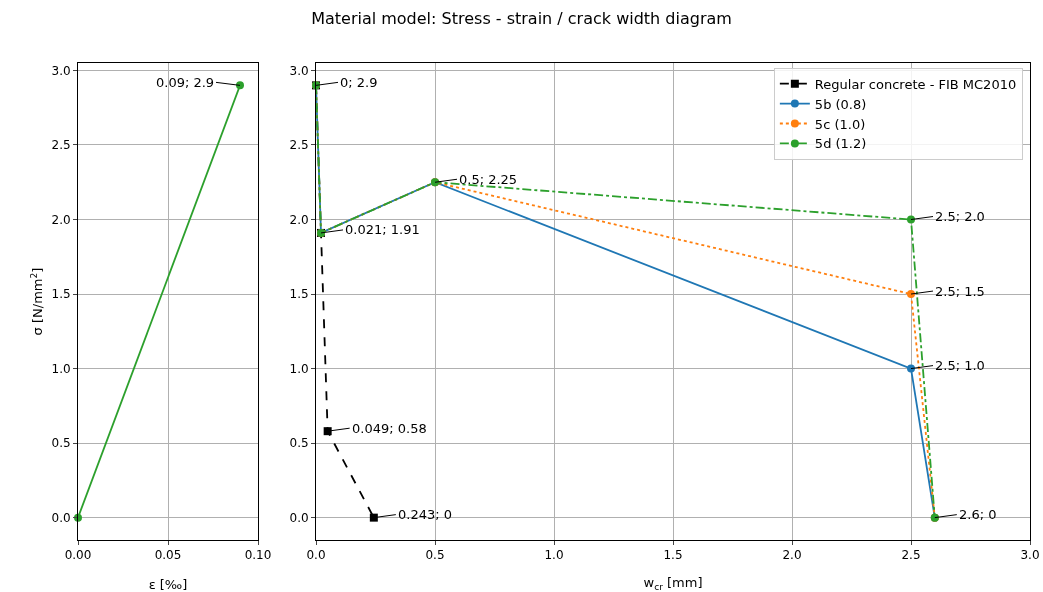 The width and height of the screenshot is (1043, 592). I want to click on x-tick-label: 2.0, so click(792, 555).